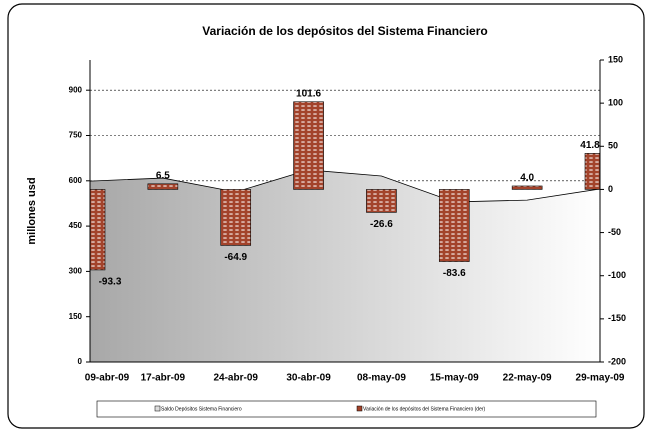  I want to click on y-tick-label: 450, so click(76, 225).